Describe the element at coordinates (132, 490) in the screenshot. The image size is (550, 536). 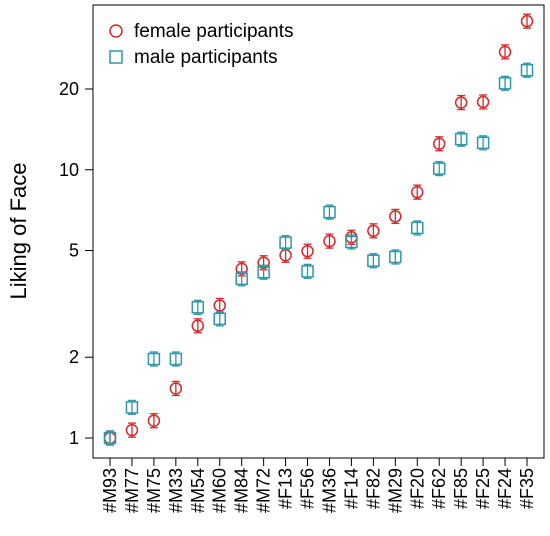
I see `x-tick-label: #M77` at that location.